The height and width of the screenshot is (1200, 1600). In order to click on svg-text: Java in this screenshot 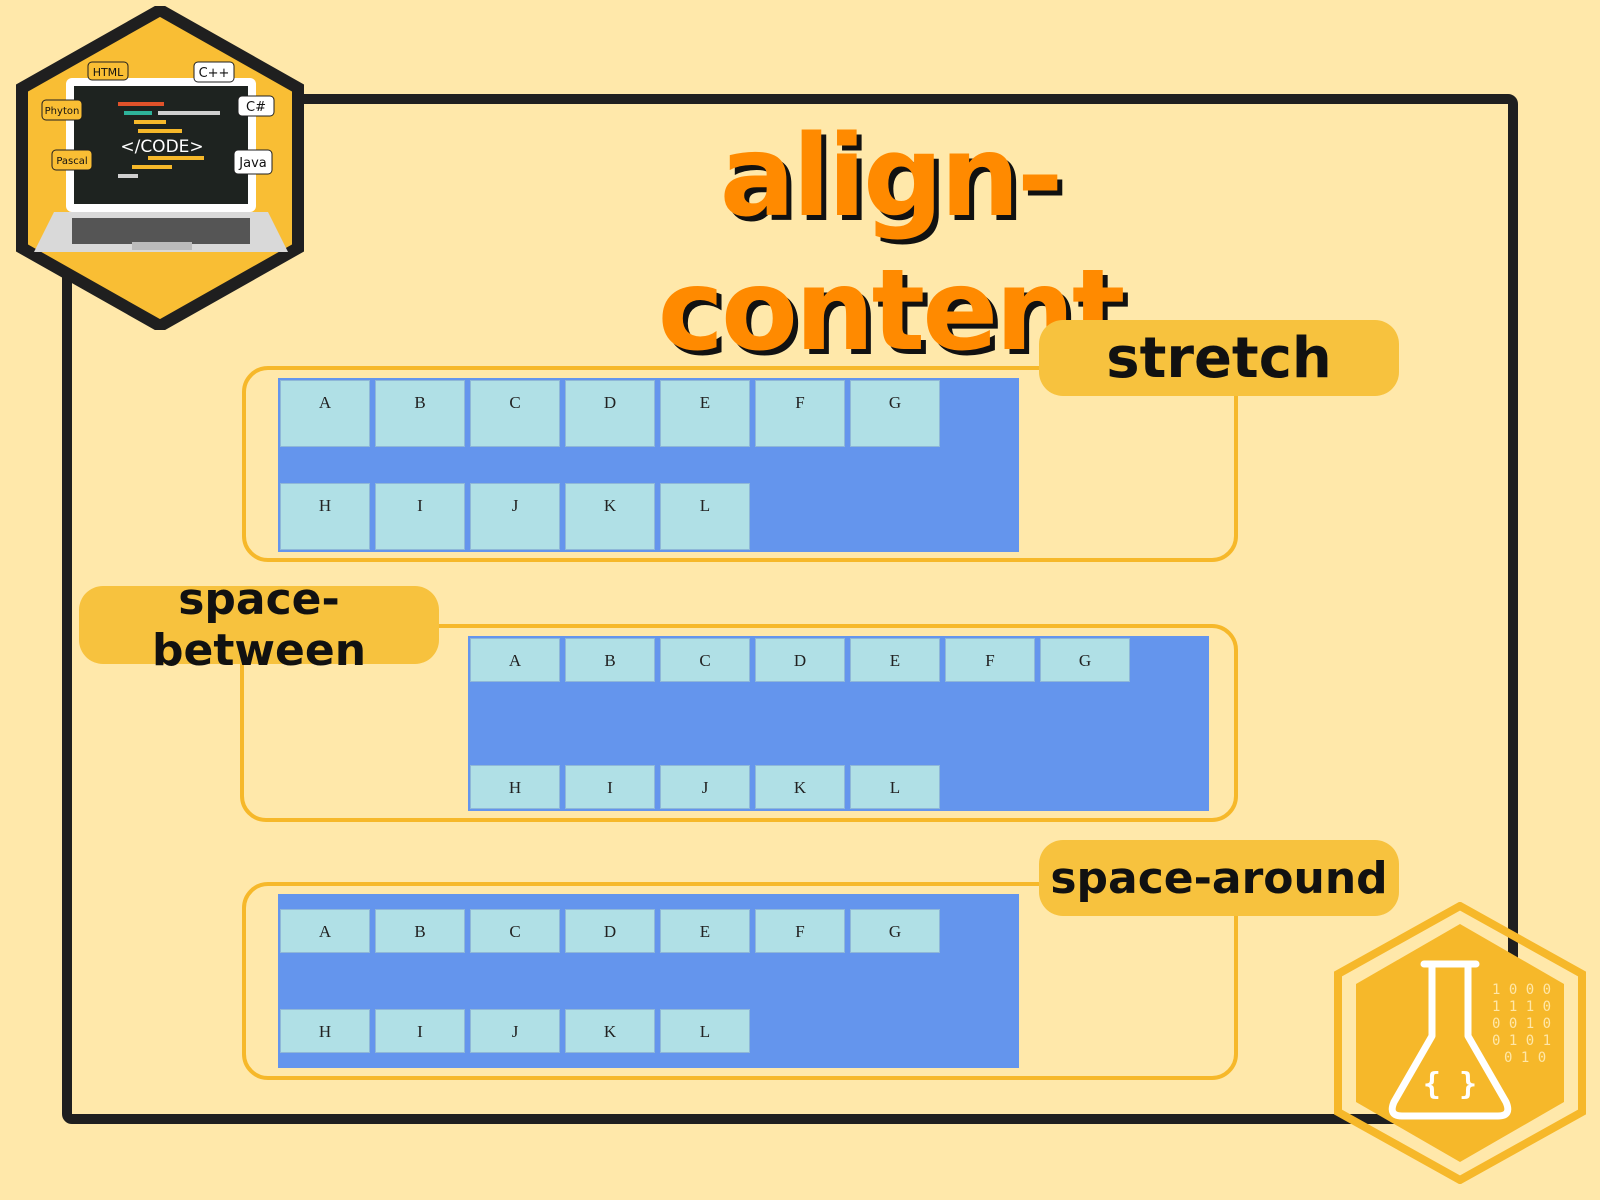, I will do `click(252, 163)`.